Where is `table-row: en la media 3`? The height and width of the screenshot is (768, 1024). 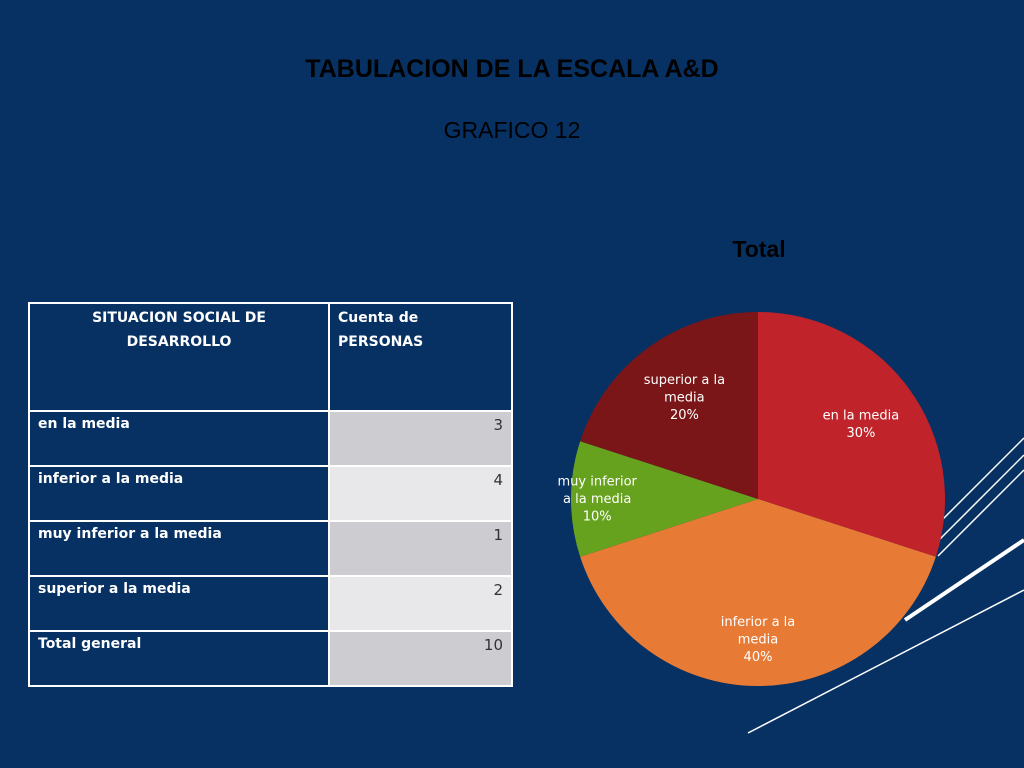 table-row: en la media 3 is located at coordinates (270, 438).